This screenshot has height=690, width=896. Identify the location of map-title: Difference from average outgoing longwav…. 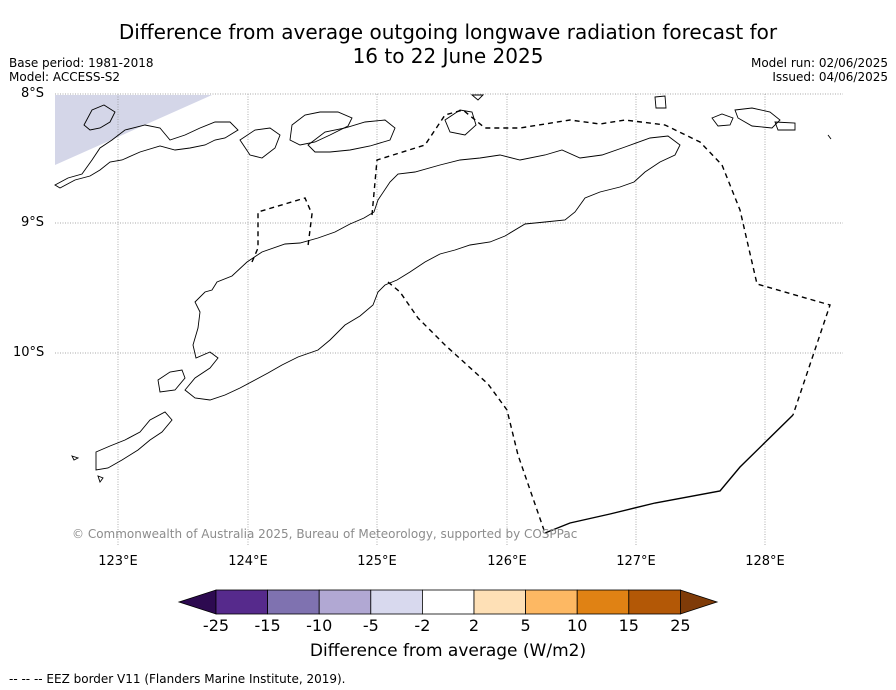
(448, 44).